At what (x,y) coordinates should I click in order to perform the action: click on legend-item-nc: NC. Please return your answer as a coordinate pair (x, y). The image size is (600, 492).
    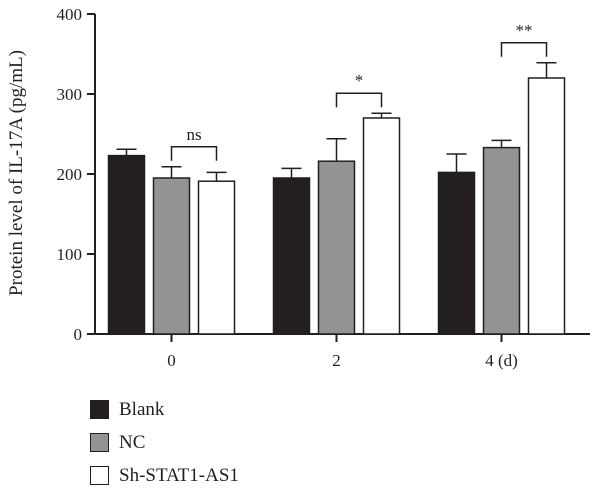
    Looking at the image, I should click on (164, 442).